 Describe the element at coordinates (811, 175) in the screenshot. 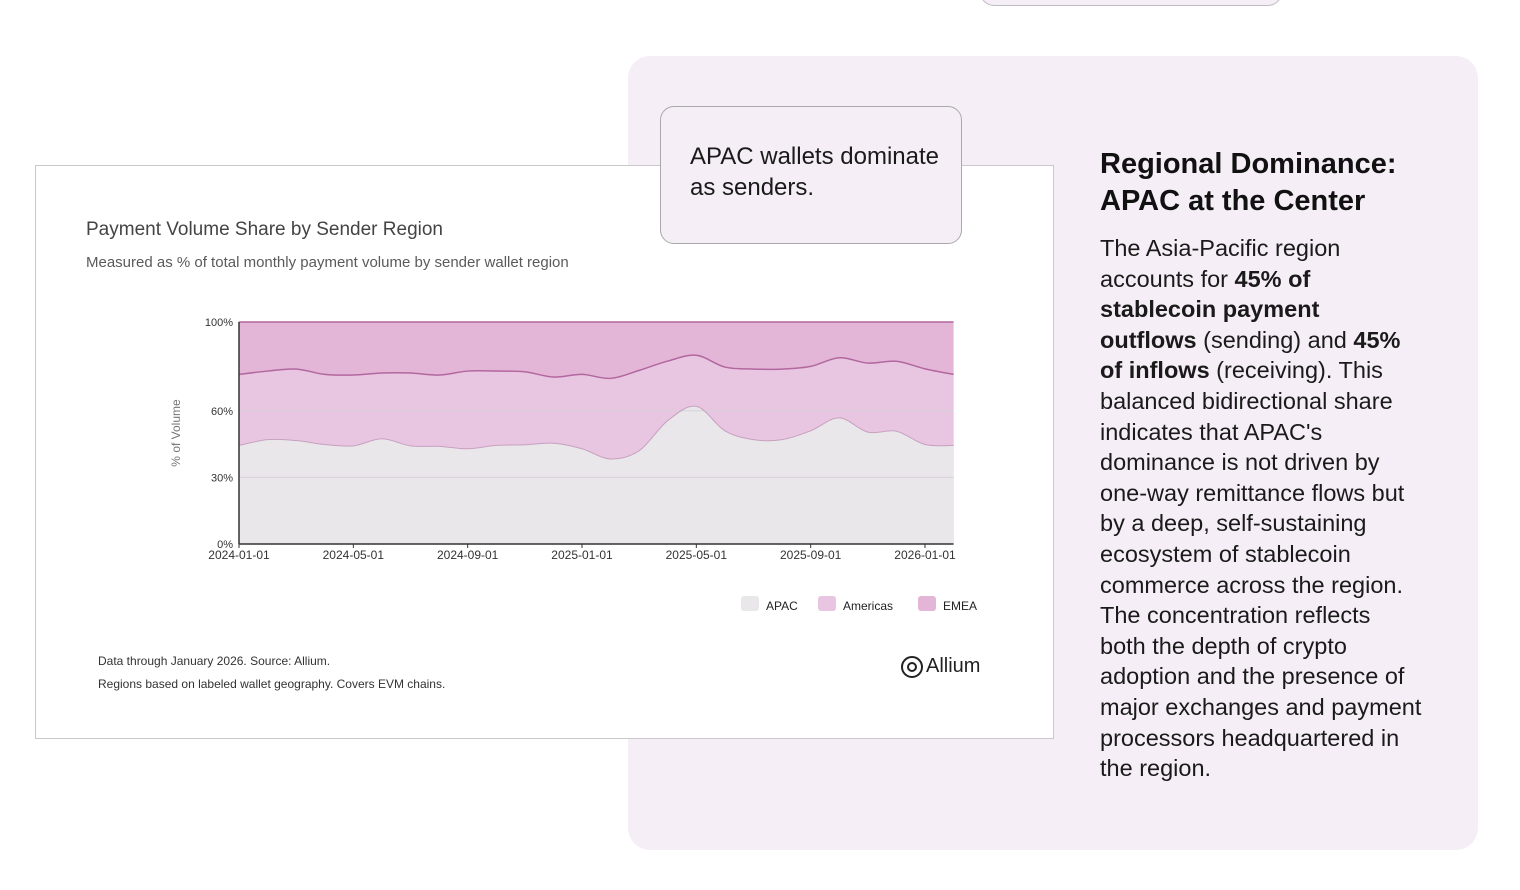

I see `callout-box: APAC wallets dominate as senders.` at that location.